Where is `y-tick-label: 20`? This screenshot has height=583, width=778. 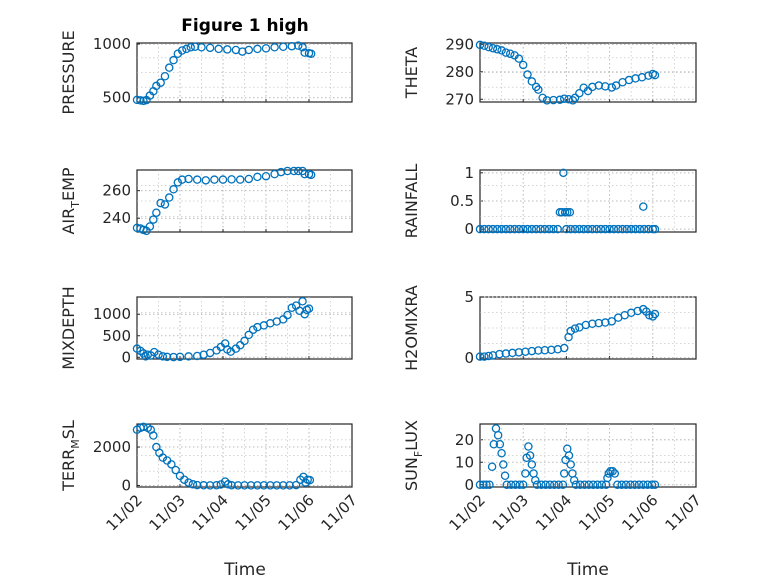 y-tick-label: 20 is located at coordinates (464, 440).